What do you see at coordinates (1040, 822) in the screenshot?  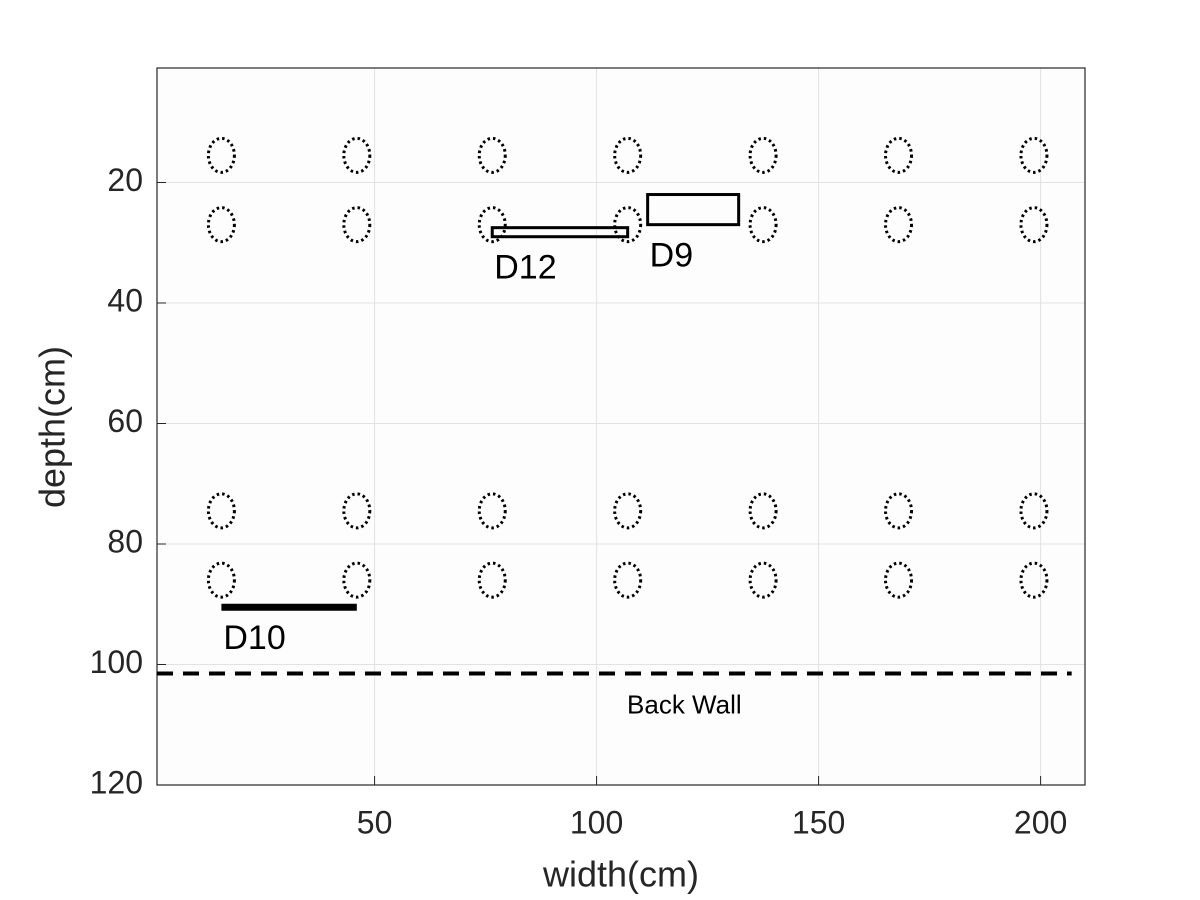 I see `x-tick-label: 200` at bounding box center [1040, 822].